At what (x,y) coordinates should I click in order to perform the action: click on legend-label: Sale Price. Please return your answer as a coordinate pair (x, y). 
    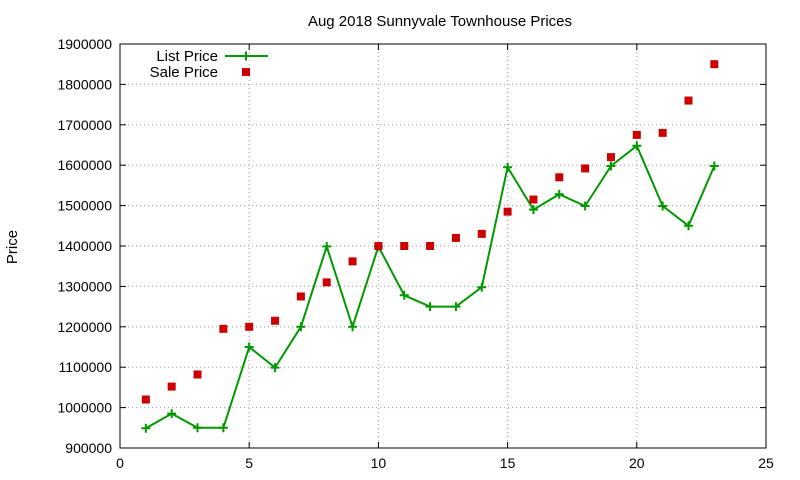
    Looking at the image, I should click on (184, 72).